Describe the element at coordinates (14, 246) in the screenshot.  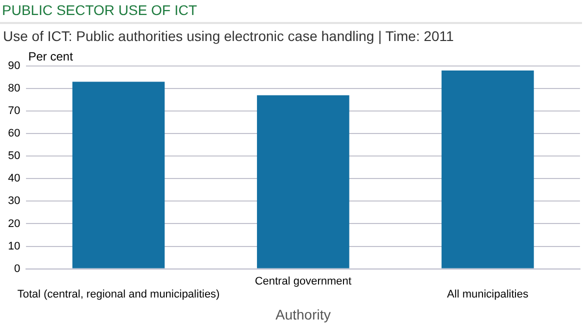
I see `y-tick-label: 10` at that location.